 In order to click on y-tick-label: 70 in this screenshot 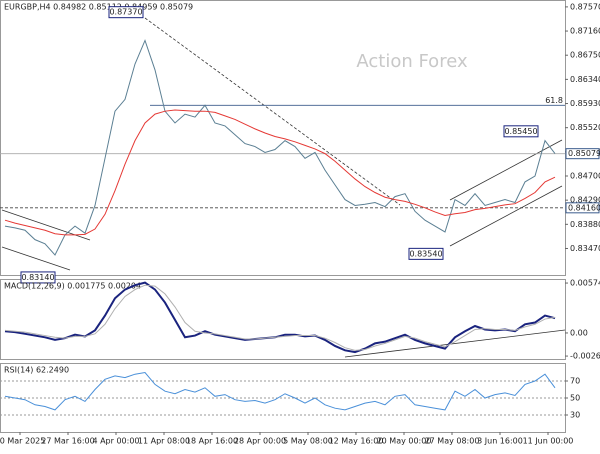, I will do `click(575, 381)`.